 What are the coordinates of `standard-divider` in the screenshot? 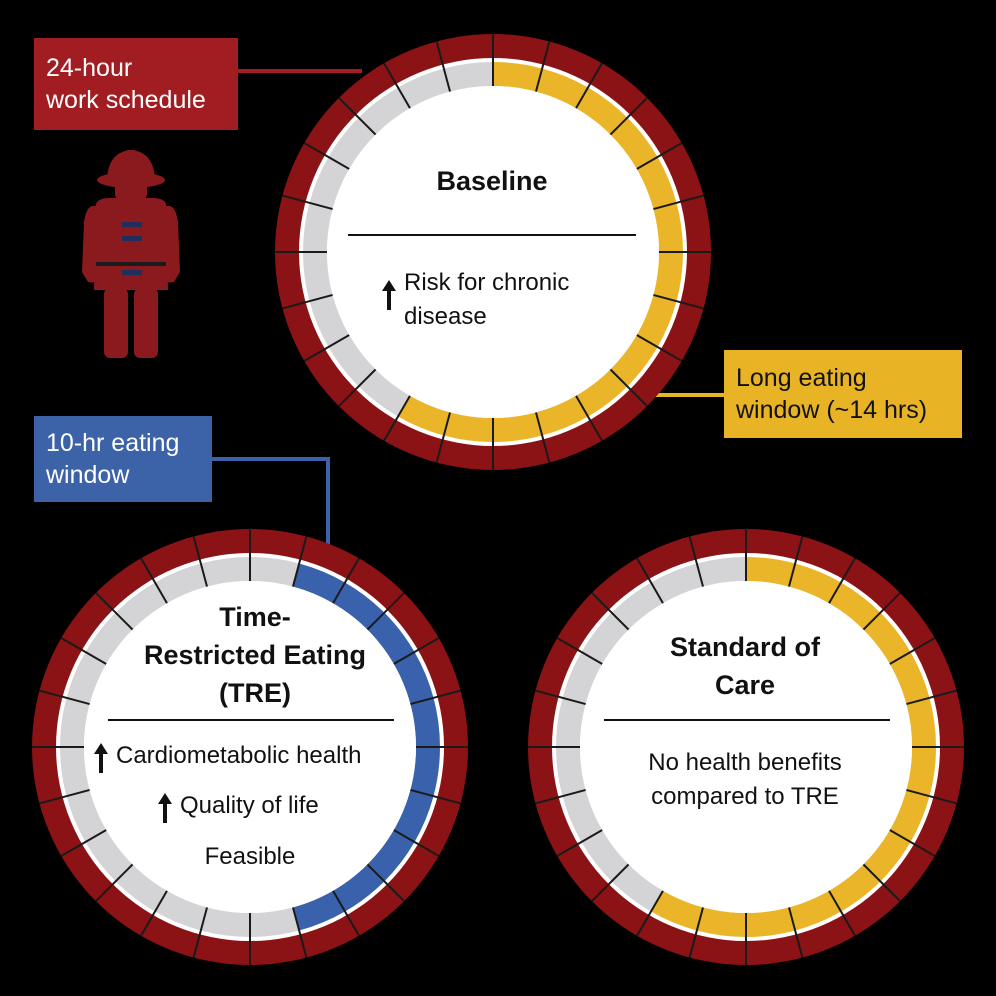 It's located at (747, 720).